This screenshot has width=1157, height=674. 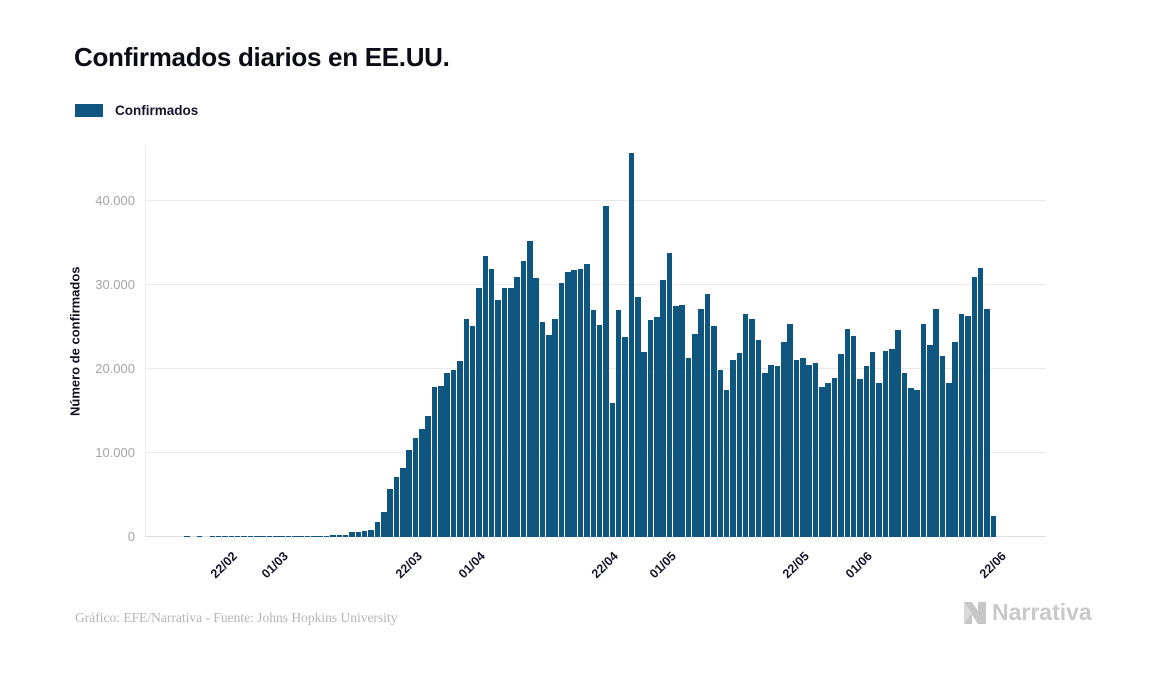 I want to click on bar-31/05, so click(x=853, y=436).